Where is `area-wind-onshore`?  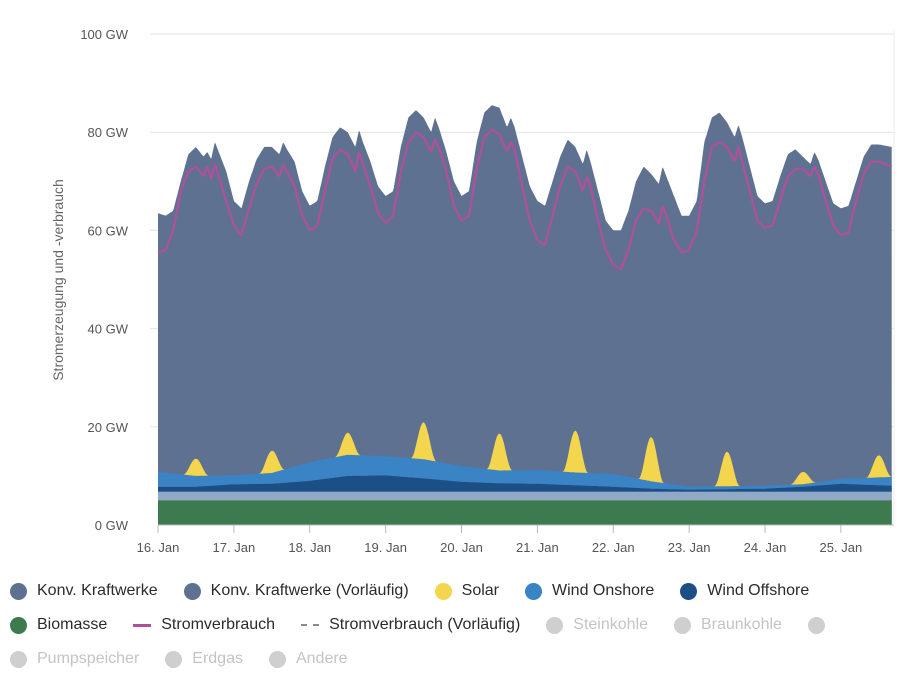 area-wind-onshore is located at coordinates (525, 472).